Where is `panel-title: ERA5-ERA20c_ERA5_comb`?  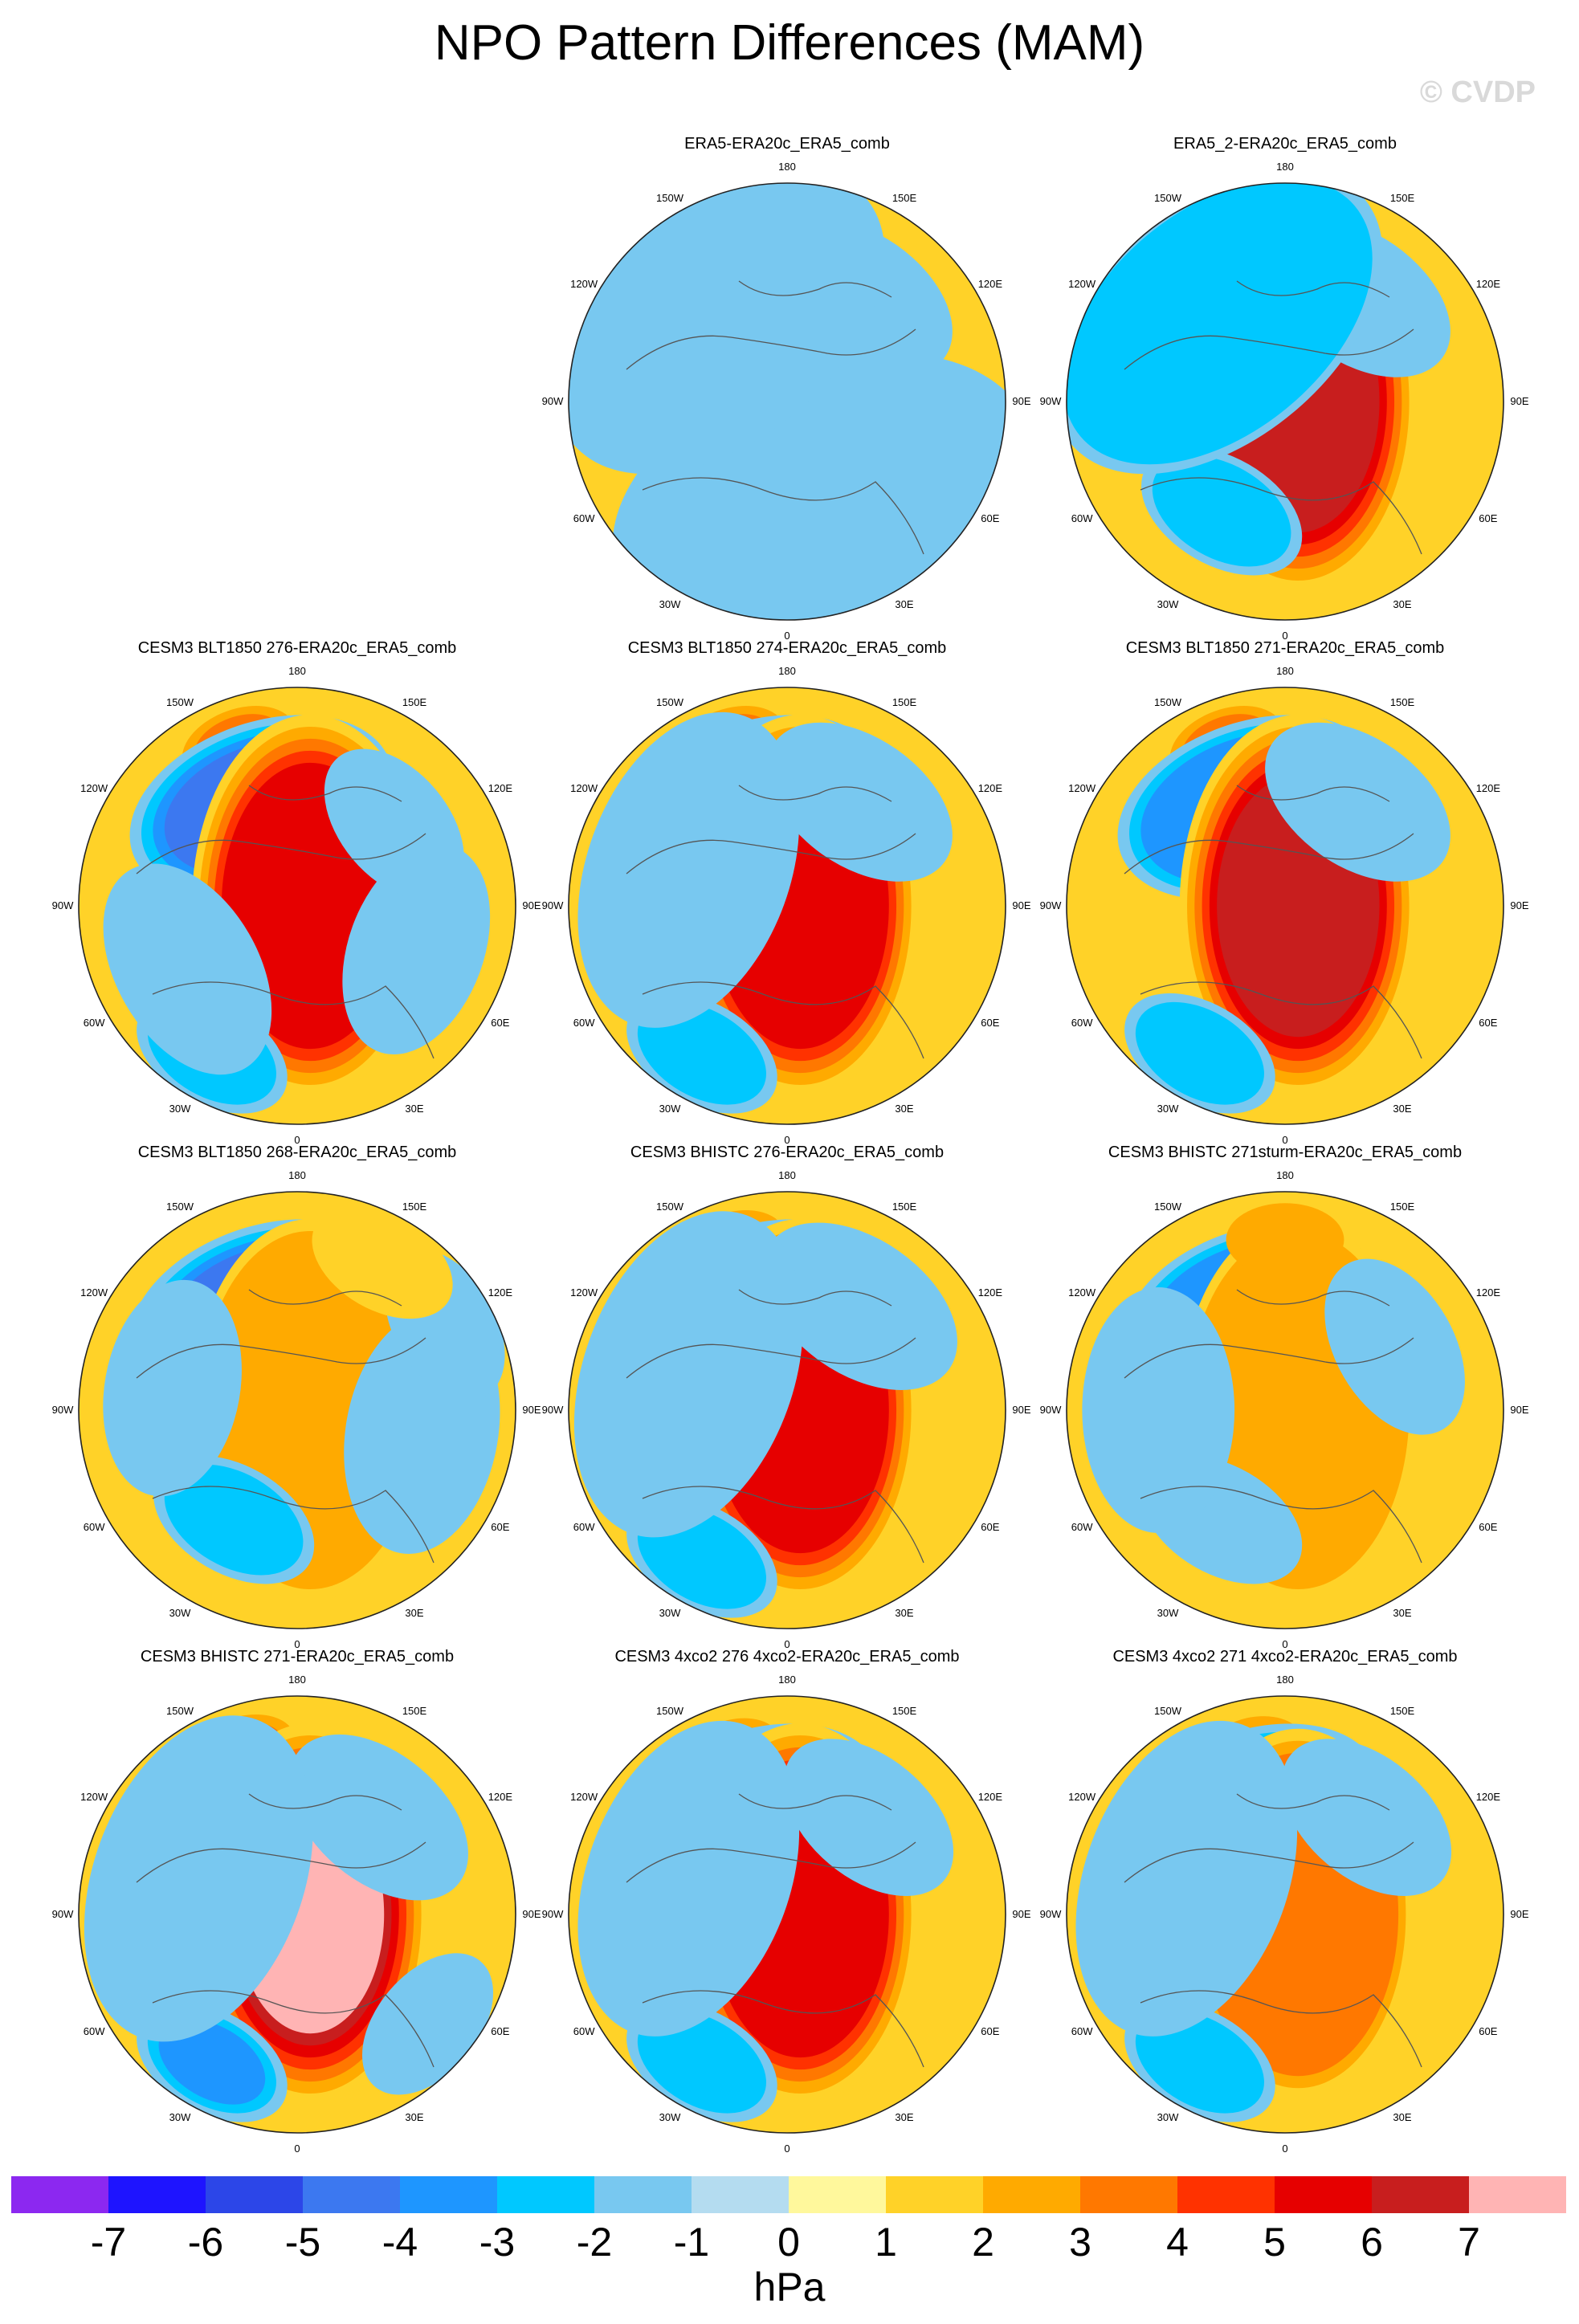
panel-title: ERA5-ERA20c_ERA5_comb is located at coordinates (787, 144).